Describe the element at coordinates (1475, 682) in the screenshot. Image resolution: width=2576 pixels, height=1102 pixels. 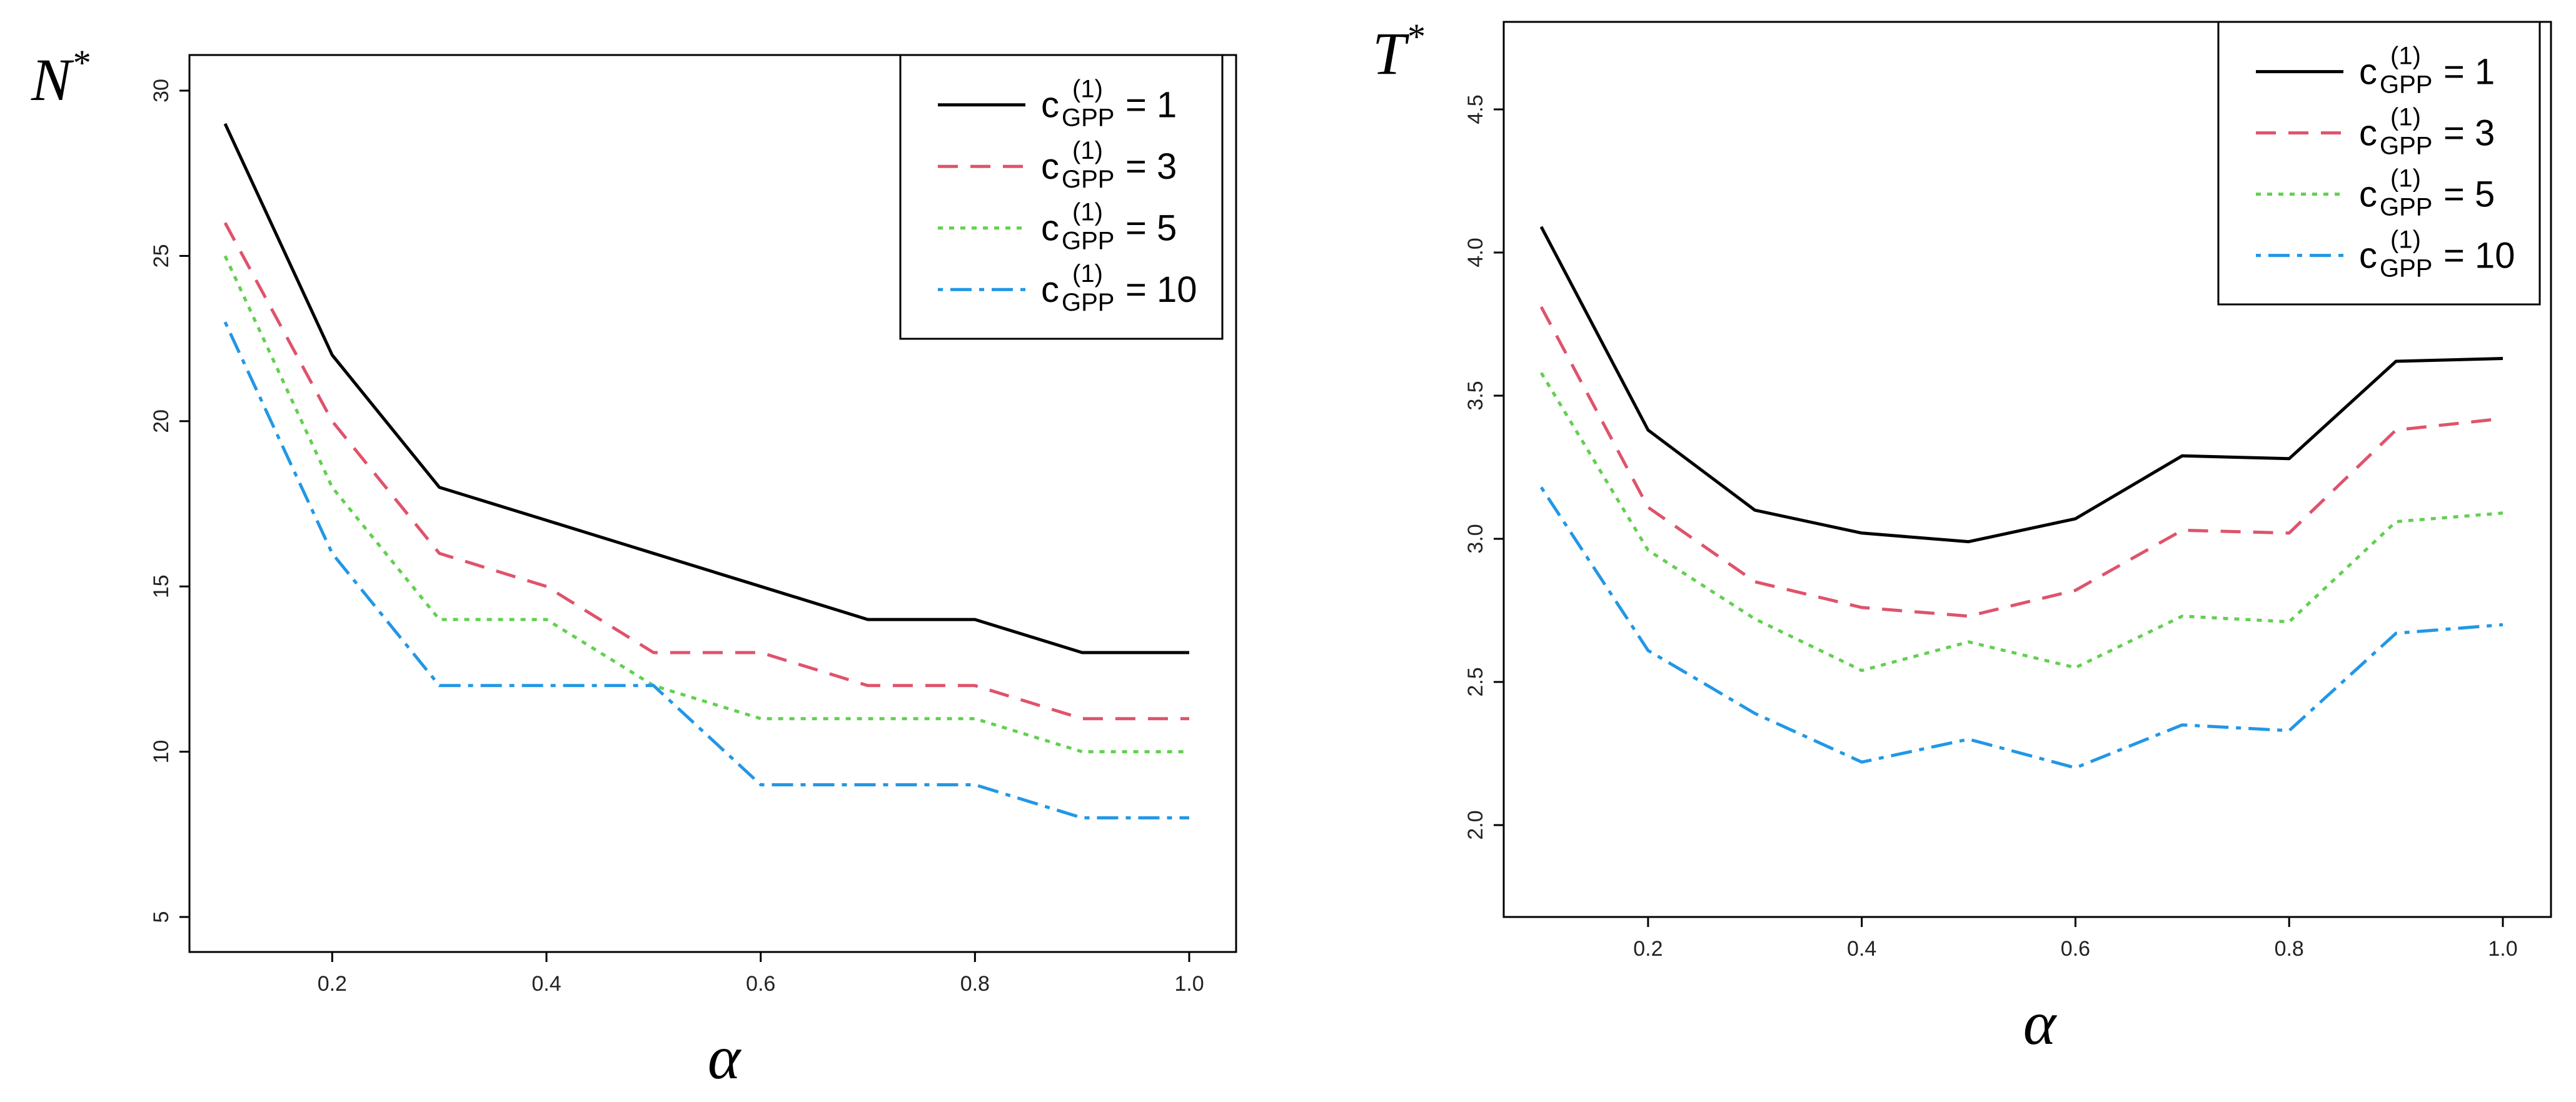
I see `y-tick-label: 2.5` at that location.